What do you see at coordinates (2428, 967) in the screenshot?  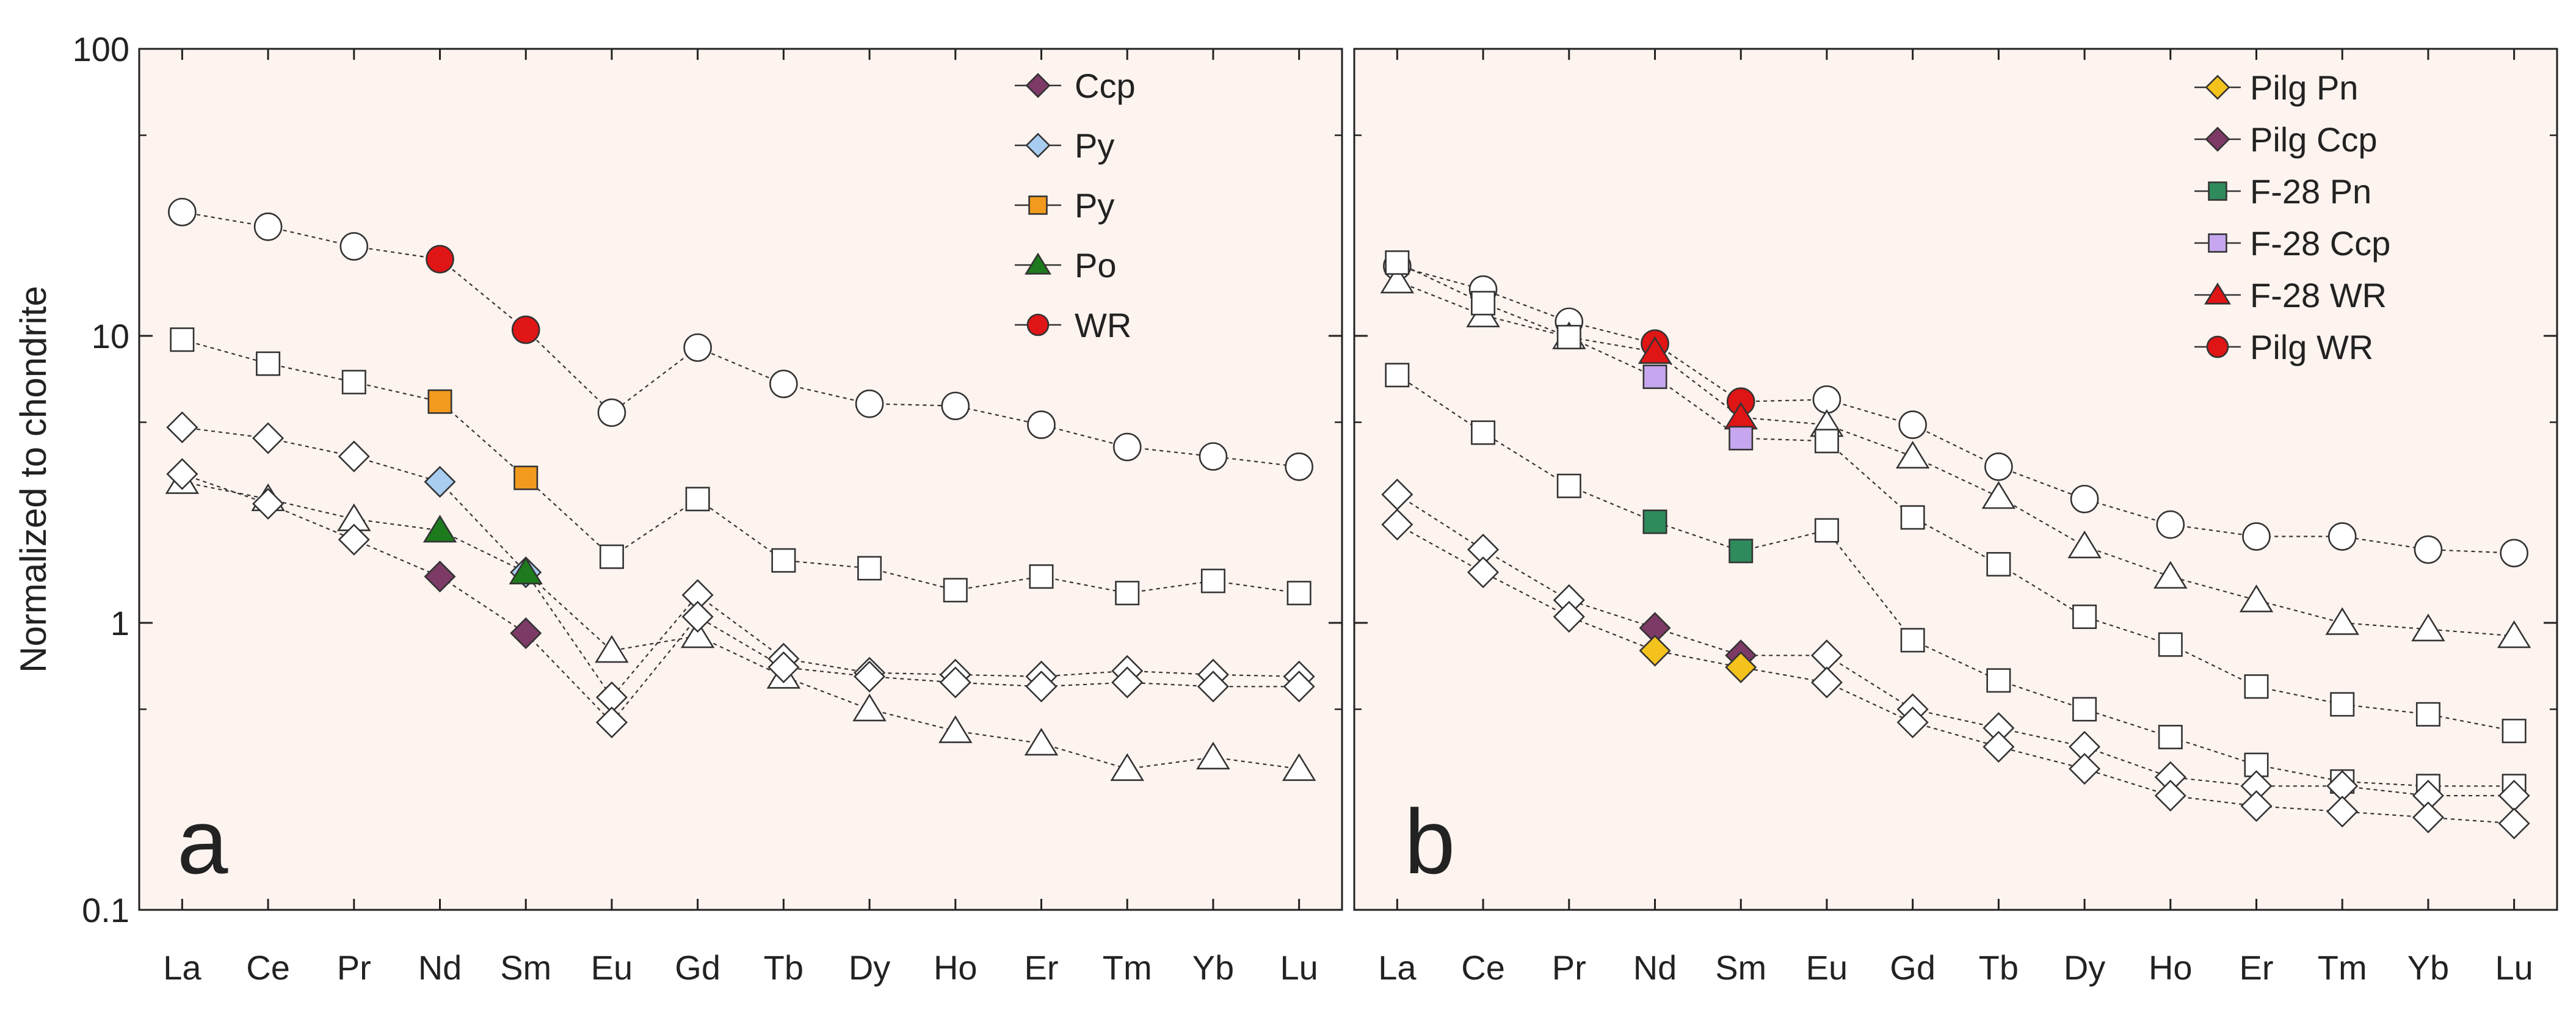 I see `panel-b-xtick-label-Yb: Yb` at bounding box center [2428, 967].